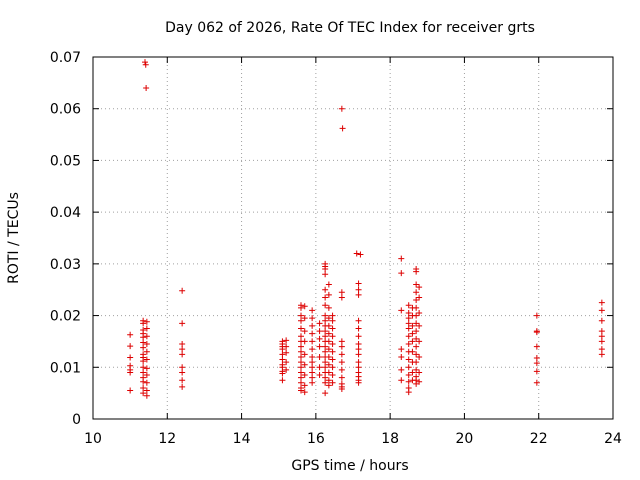  I want to click on y-axis-label: ROTI / TECUs, so click(14, 238).